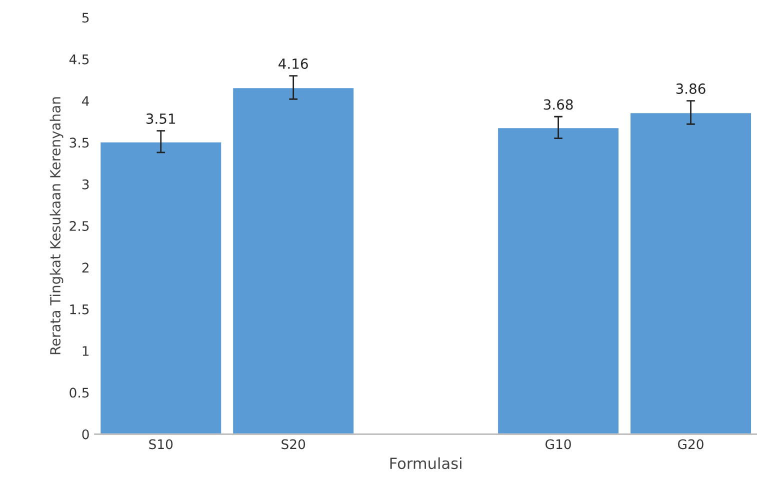  I want to click on y-tick-label: 0, so click(85, 434).